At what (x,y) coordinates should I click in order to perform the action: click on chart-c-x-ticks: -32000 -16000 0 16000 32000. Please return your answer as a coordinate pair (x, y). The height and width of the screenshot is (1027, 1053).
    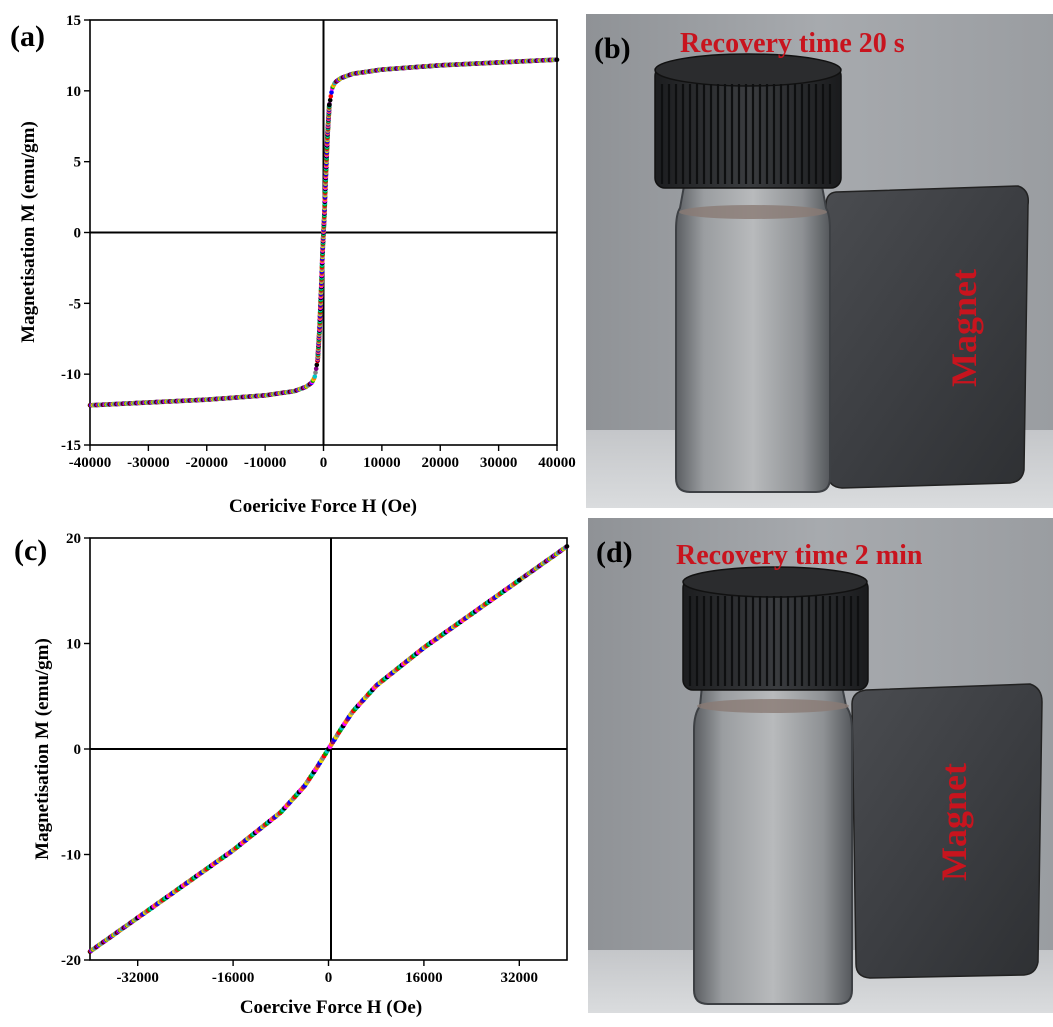
    Looking at the image, I should click on (327, 973).